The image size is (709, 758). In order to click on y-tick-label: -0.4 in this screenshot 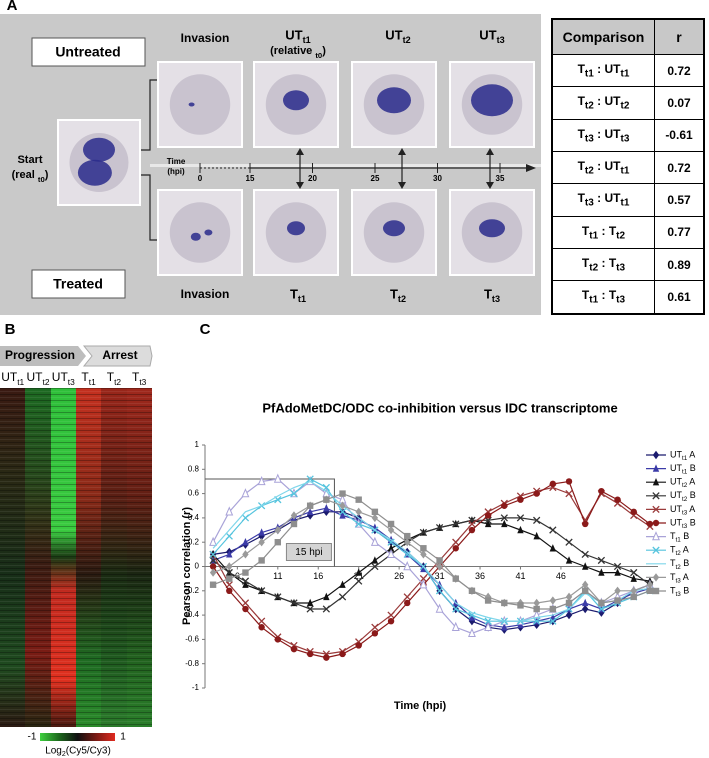, I will do `click(192, 614)`.